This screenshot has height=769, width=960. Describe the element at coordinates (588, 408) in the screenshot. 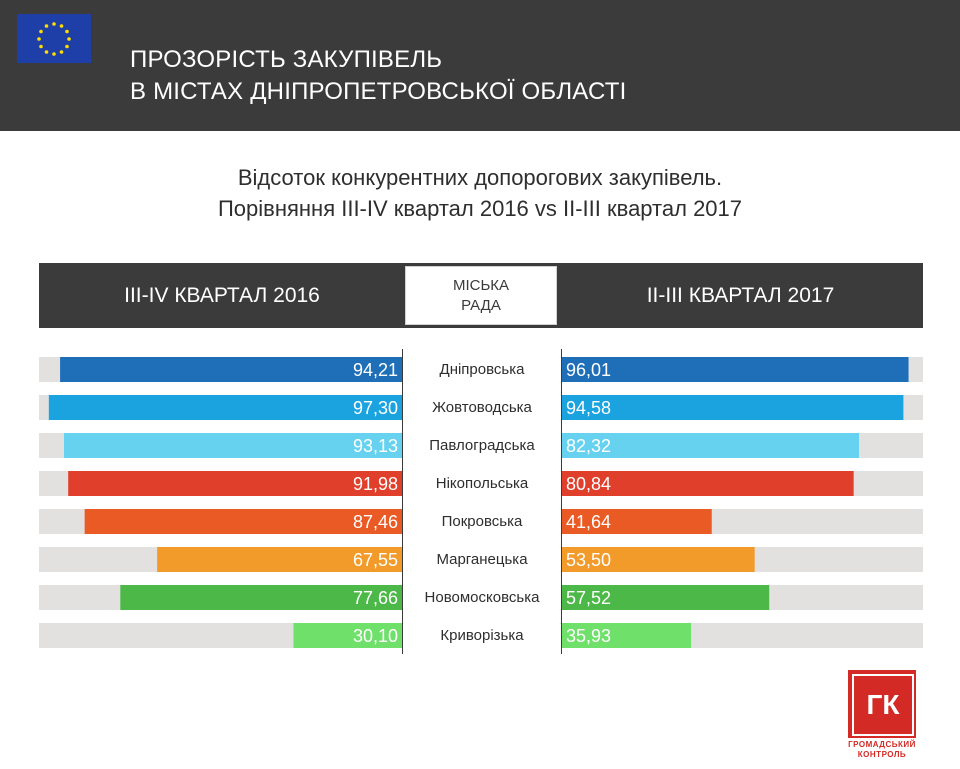

I see `value-label-2017-1: 94,58` at that location.